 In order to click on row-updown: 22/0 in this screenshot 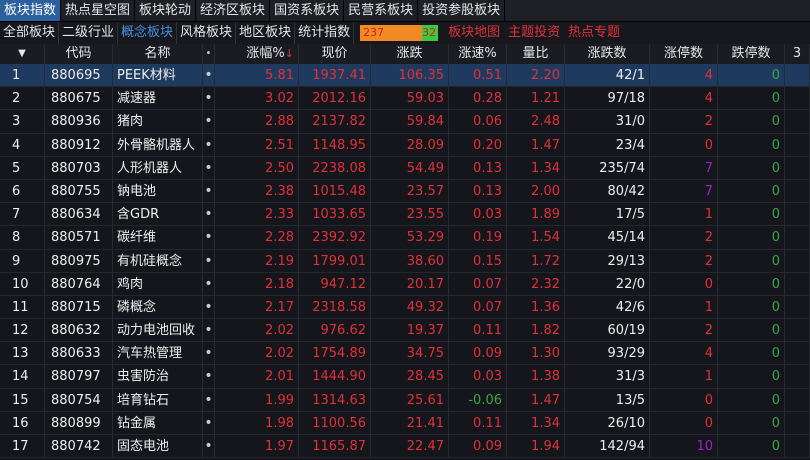, I will do `click(607, 283)`.